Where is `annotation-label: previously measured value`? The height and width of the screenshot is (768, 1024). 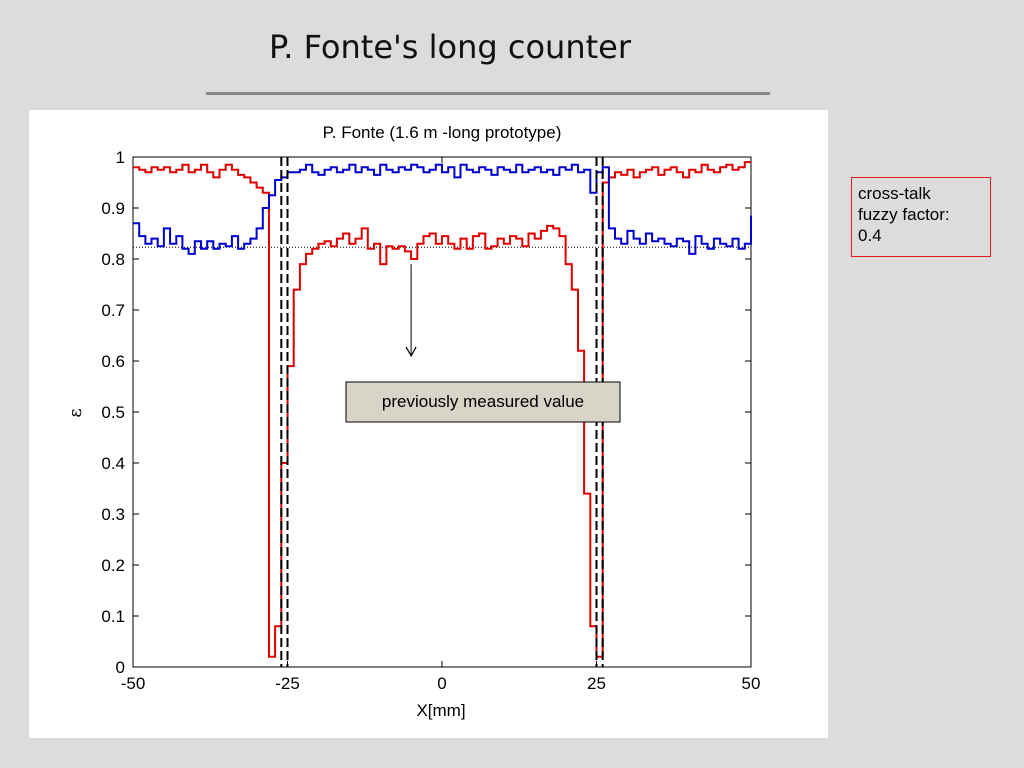 annotation-label: previously measured value is located at coordinates (483, 401).